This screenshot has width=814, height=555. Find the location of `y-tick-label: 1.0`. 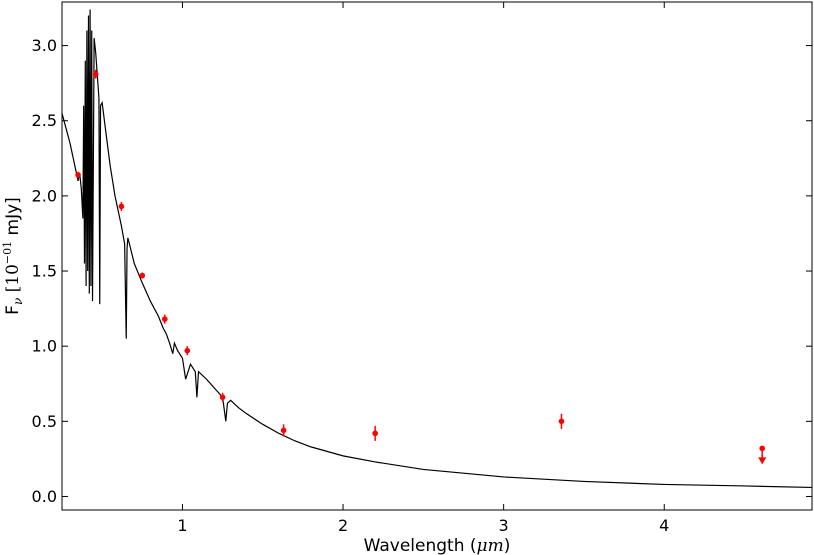

y-tick-label: 1.0 is located at coordinates (44, 346).